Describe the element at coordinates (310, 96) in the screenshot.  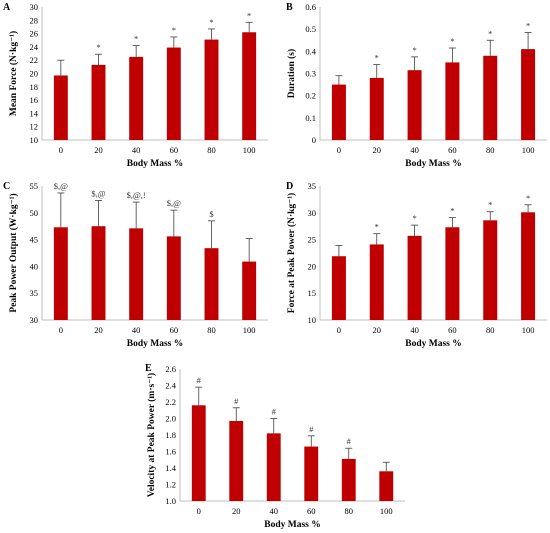
I see `y-tick-label: 0.2` at that location.